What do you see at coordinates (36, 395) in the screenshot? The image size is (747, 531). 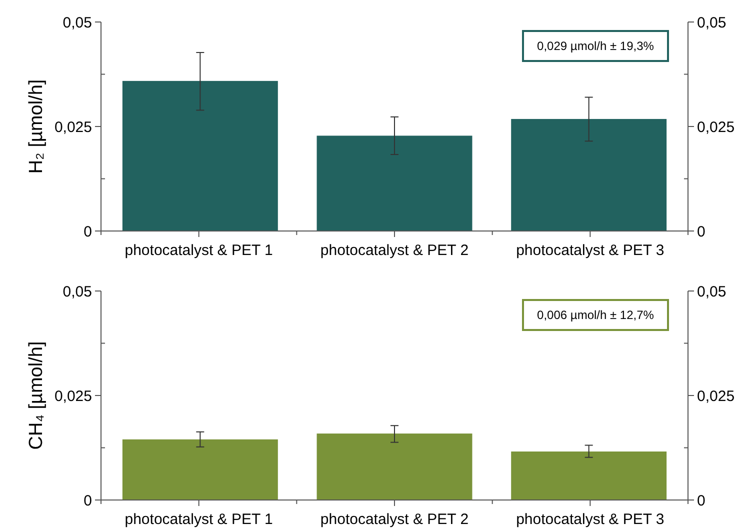 I see `y-axis-title: CH₄ [µmol/h]` at bounding box center [36, 395].